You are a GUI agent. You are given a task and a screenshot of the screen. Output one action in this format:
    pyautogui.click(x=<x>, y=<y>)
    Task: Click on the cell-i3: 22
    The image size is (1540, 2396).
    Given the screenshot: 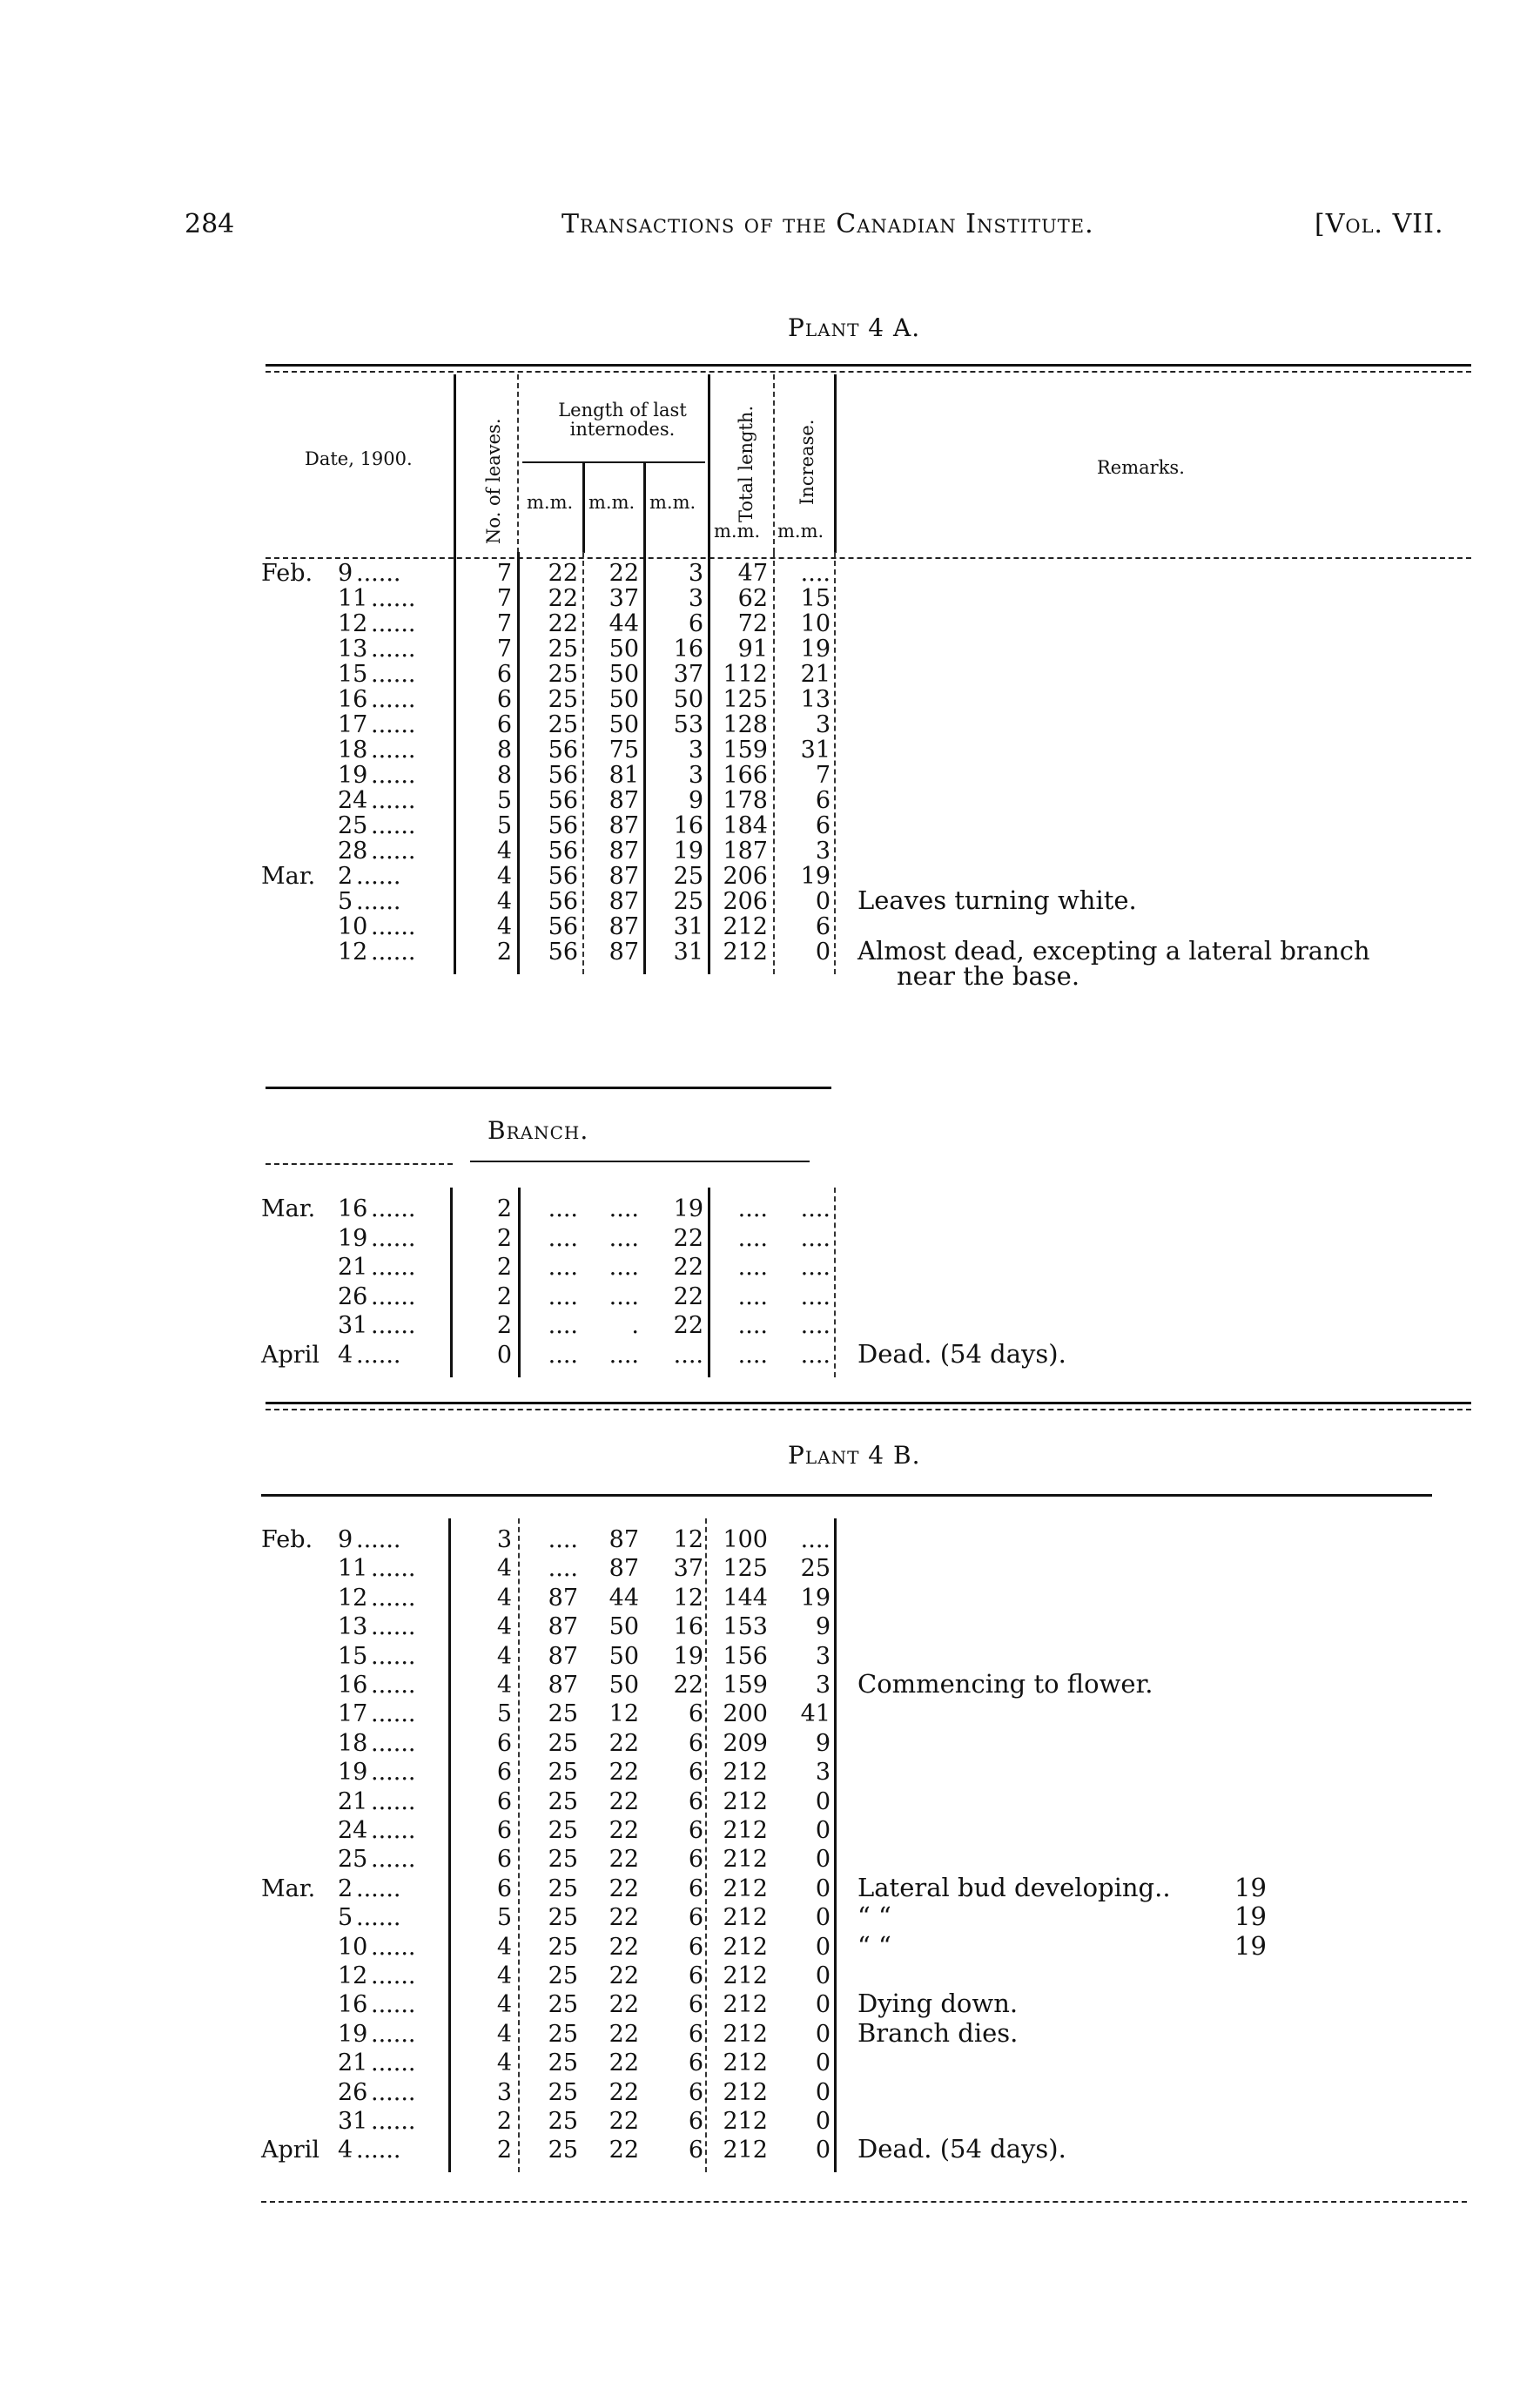 What is the action you would take?
    pyautogui.click(x=688, y=1268)
    